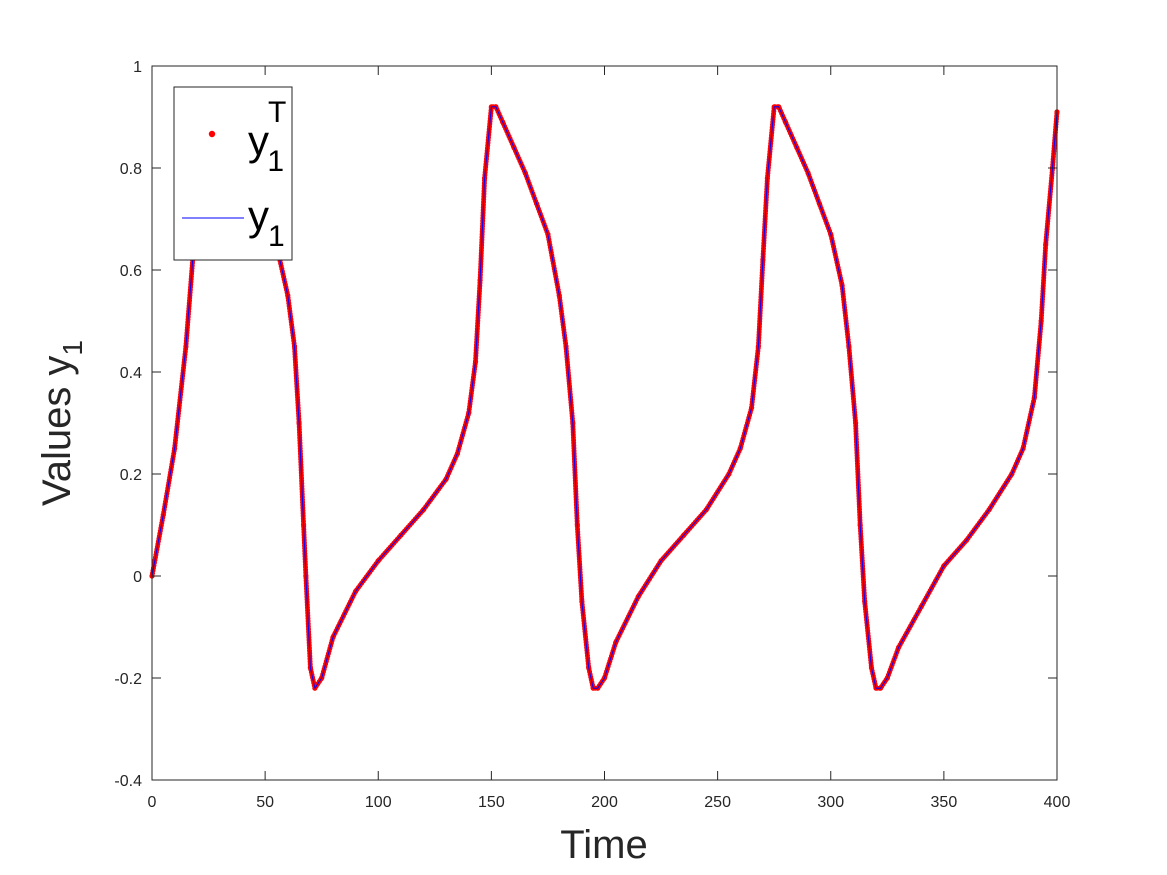 The image size is (1167, 875). I want to click on legend-label-y1T-subscript: 1, so click(275, 161).